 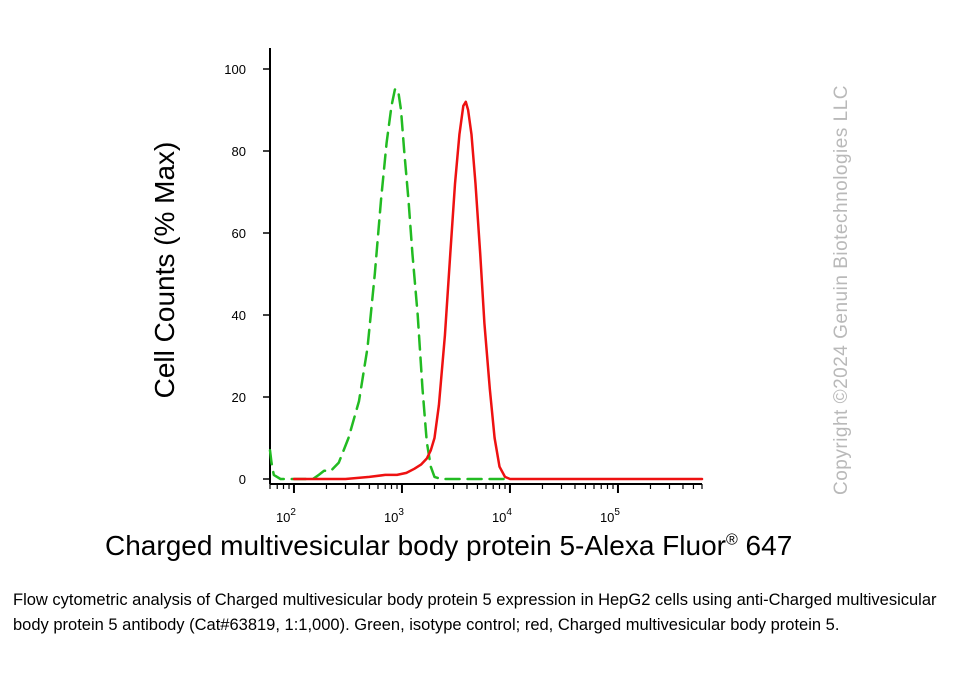 I want to click on x-axis-label-suffix: 647, so click(x=765, y=545).